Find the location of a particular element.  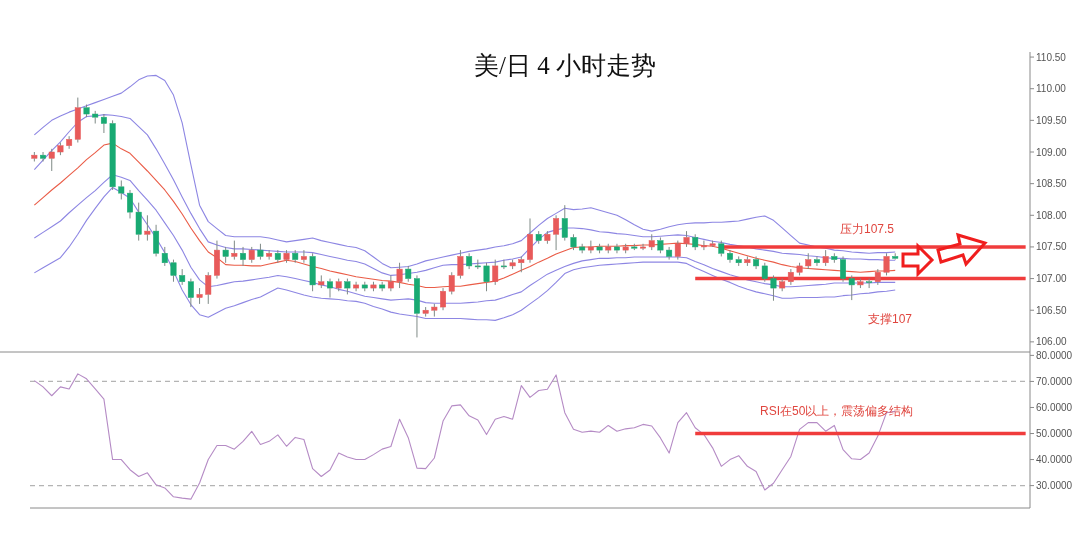

y-tick-label: 40.0000 is located at coordinates (1054, 460).